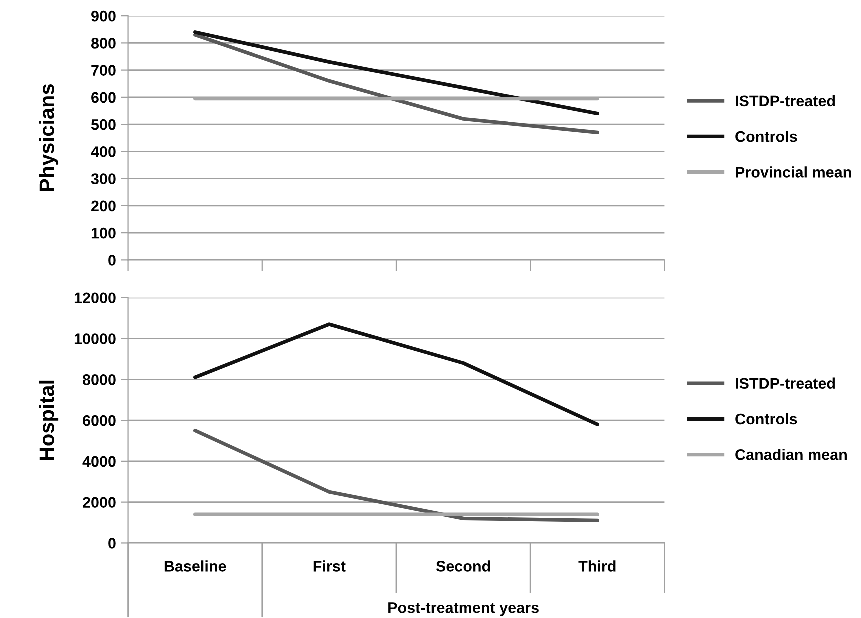  I want to click on y-tick-label: 200, so click(104, 206).